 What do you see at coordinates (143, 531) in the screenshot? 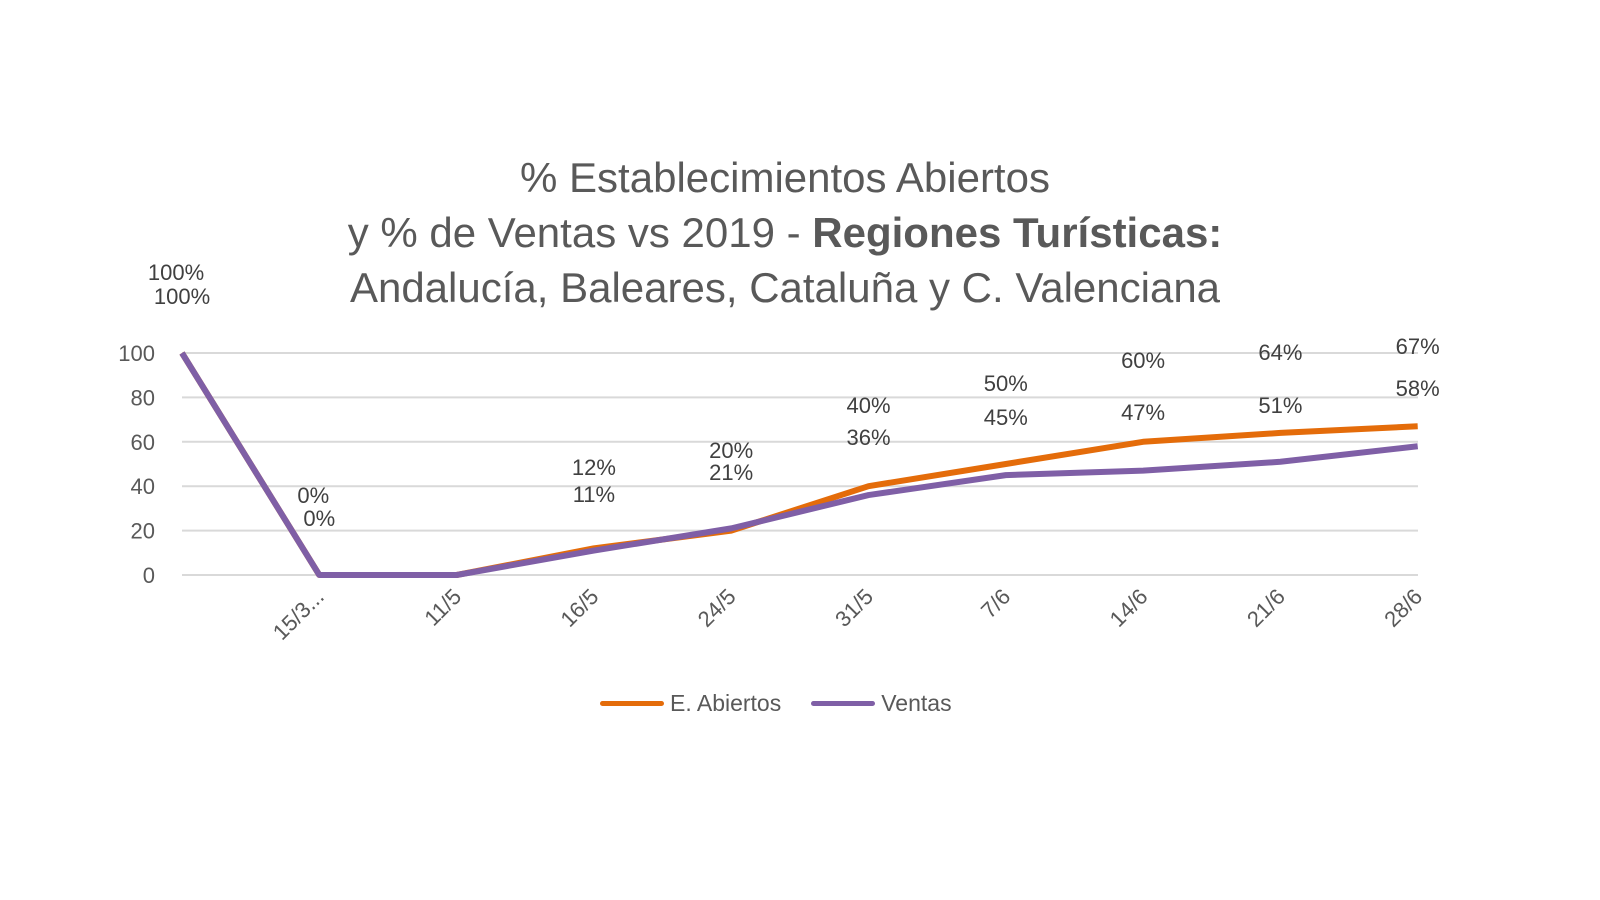
I see `y-tick-label: 20` at bounding box center [143, 531].